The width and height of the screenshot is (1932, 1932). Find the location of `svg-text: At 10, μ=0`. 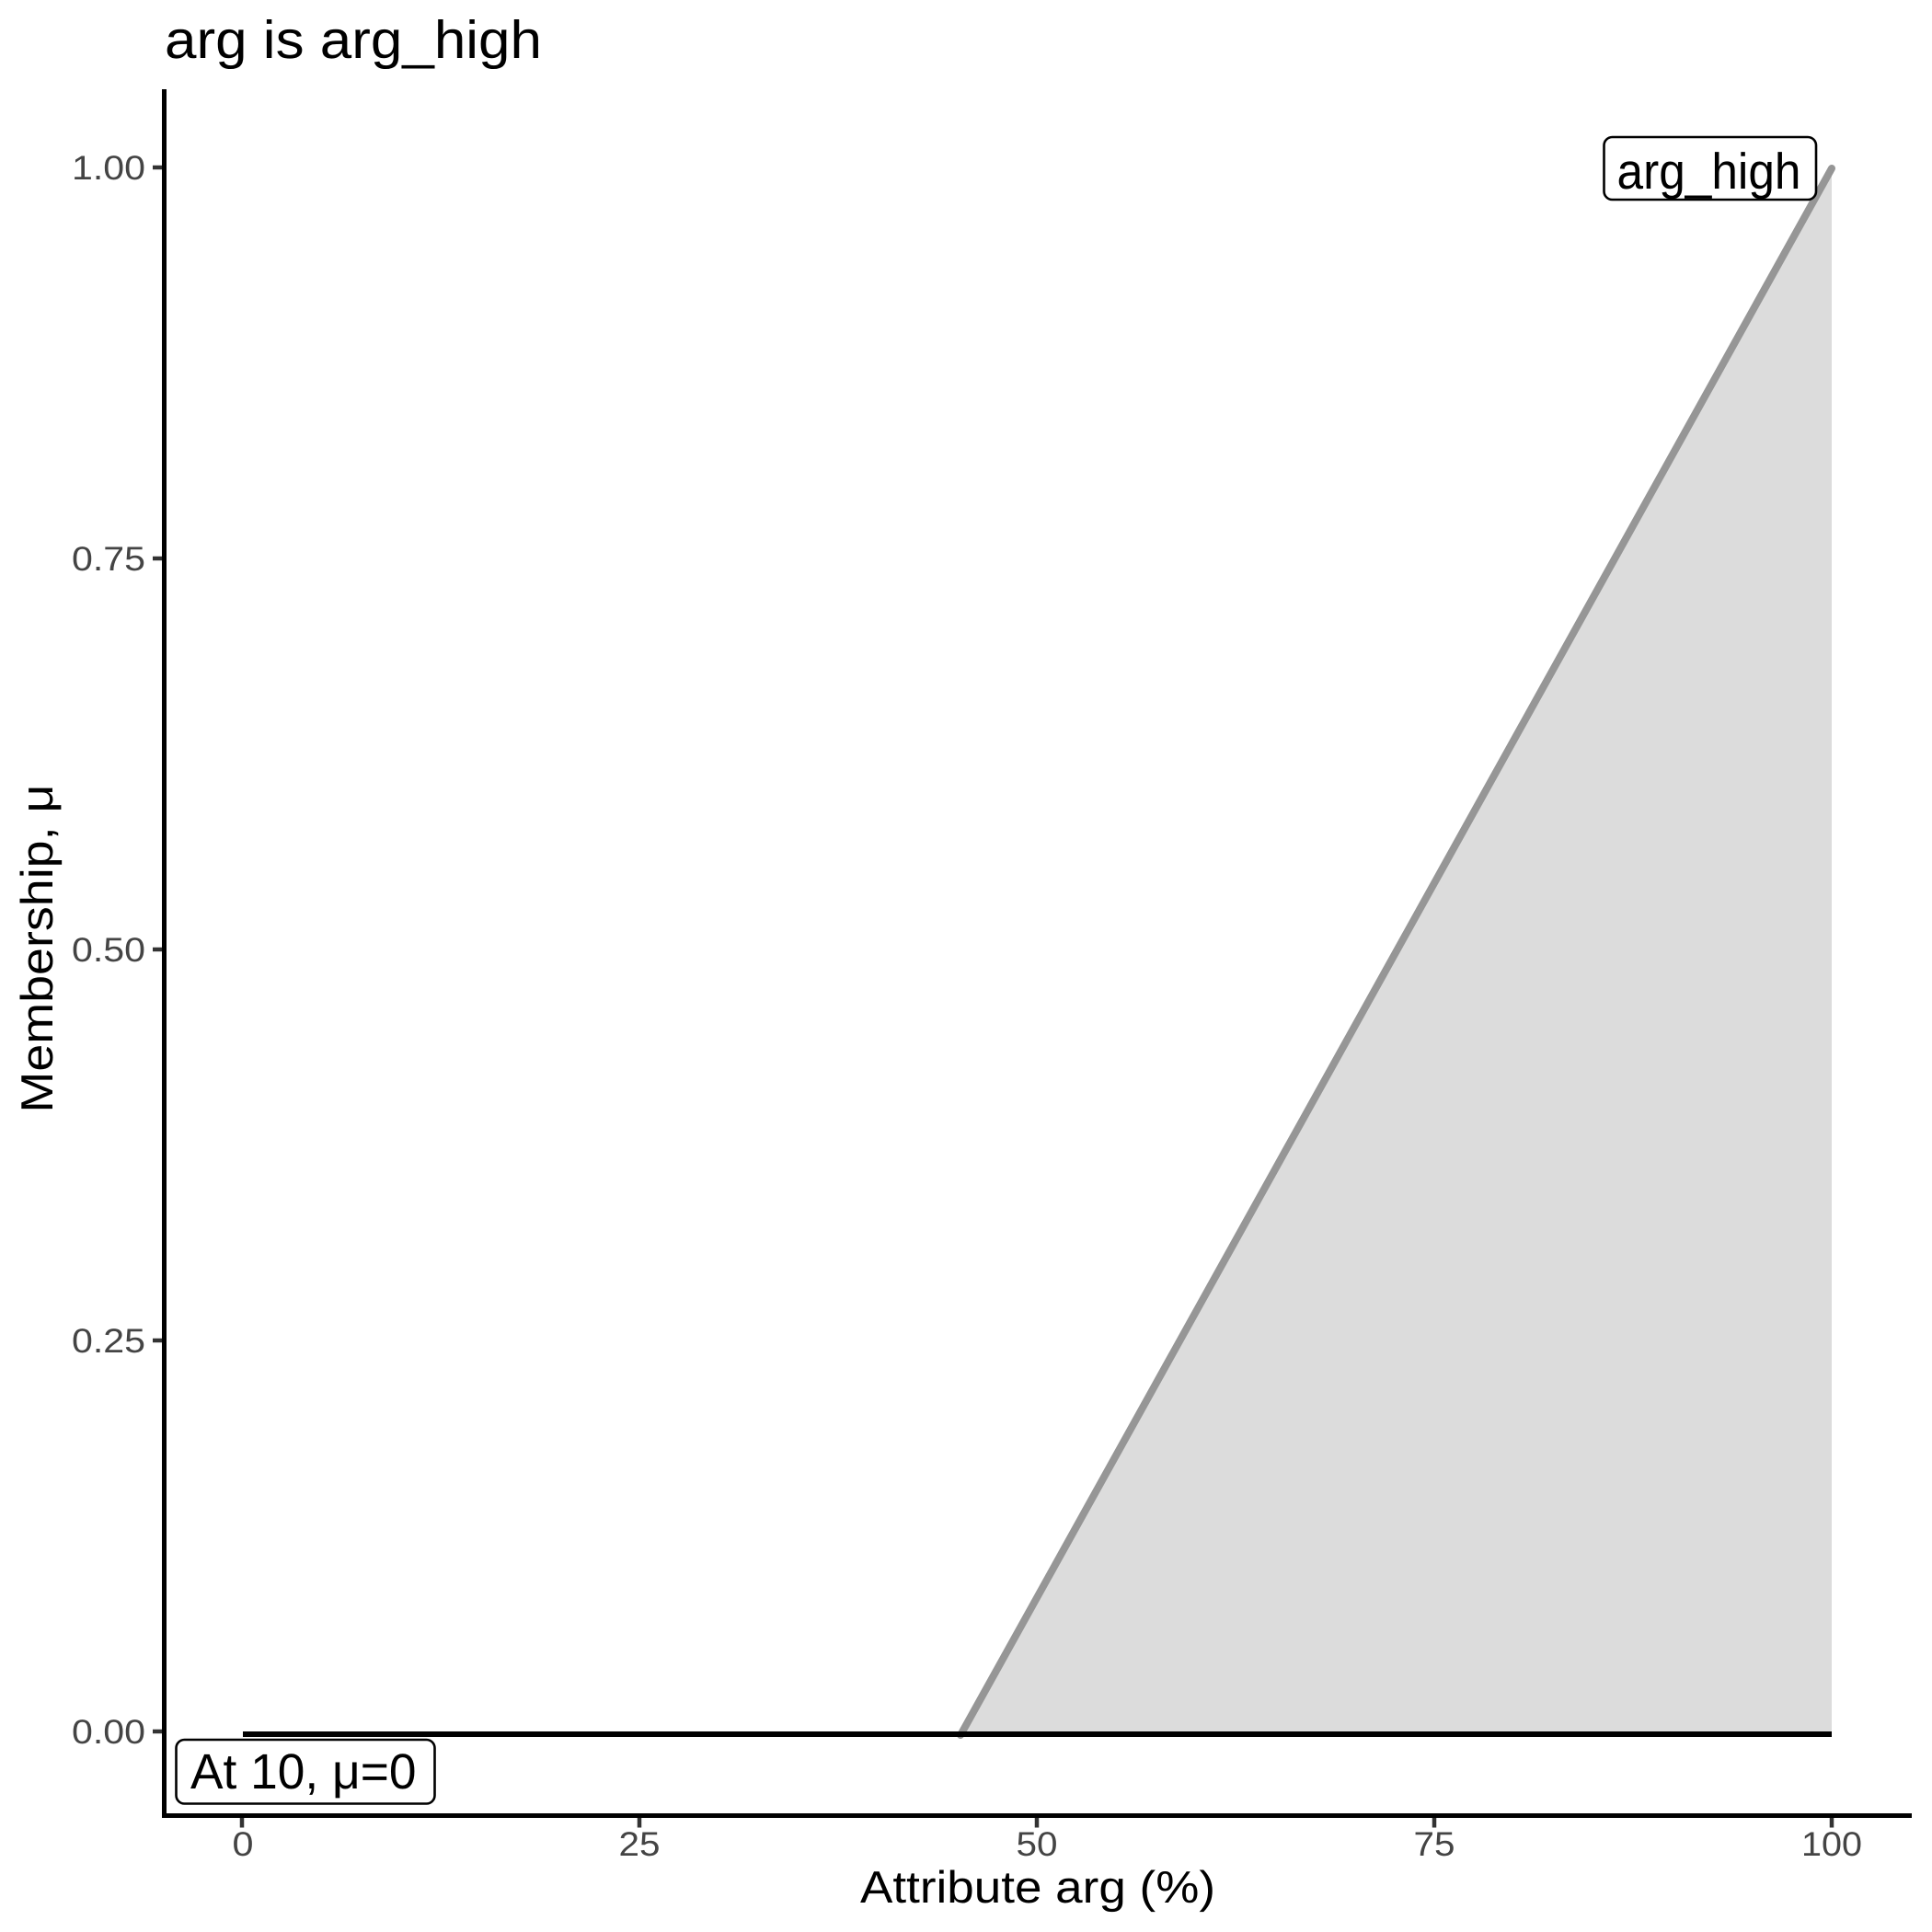

svg-text: At 10, μ=0 is located at coordinates (303, 1772).